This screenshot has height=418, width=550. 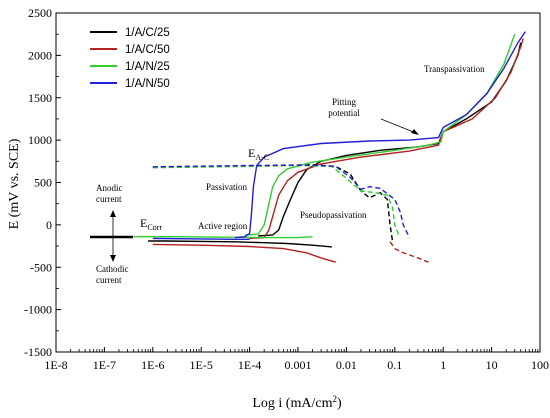 I want to click on series-2-cathodic-curve, so click(x=244, y=253).